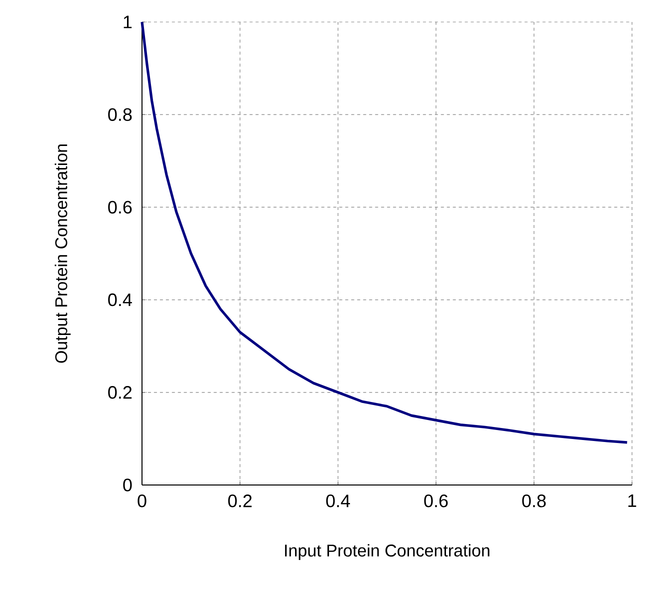 The height and width of the screenshot is (601, 662). Describe the element at coordinates (436, 501) in the screenshot. I see `x-tick-label: 0.6` at that location.